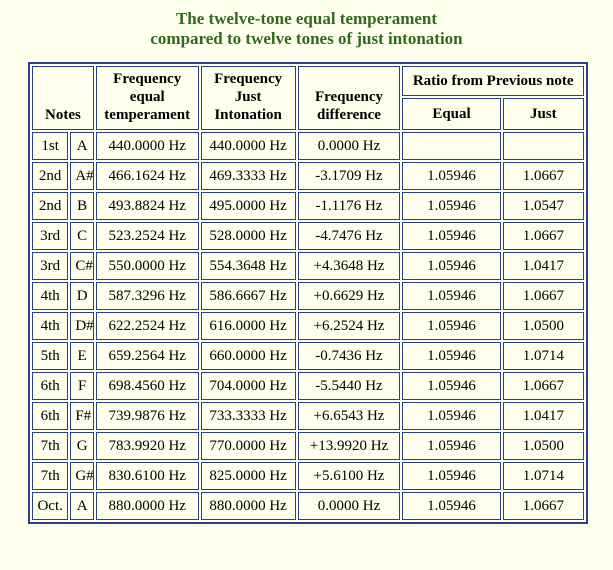 This screenshot has height=570, width=613. What do you see at coordinates (147, 296) in the screenshot?
I see `cell-frequency-equal: 587.3296 Hz` at bounding box center [147, 296].